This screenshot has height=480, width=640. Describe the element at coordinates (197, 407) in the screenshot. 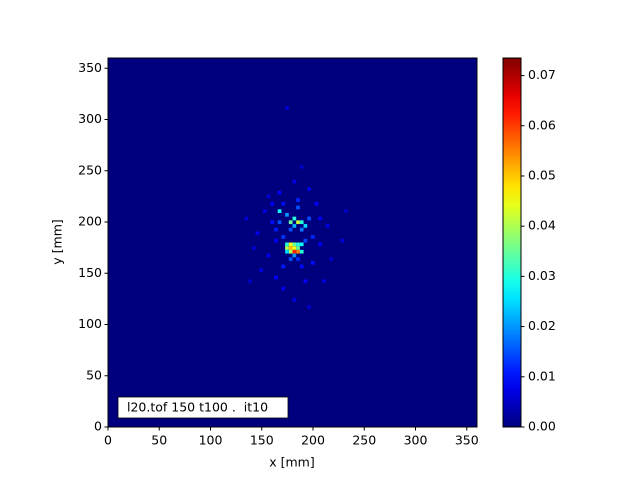

I see `annotation: l20.tof 150 t100 . it10` at that location.